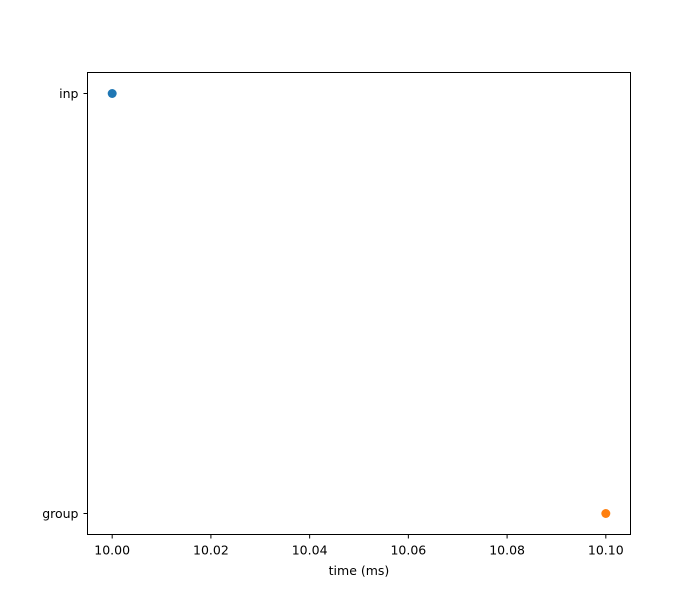 The width and height of the screenshot is (700, 600). I want to click on y-tick-label: group, so click(60, 513).